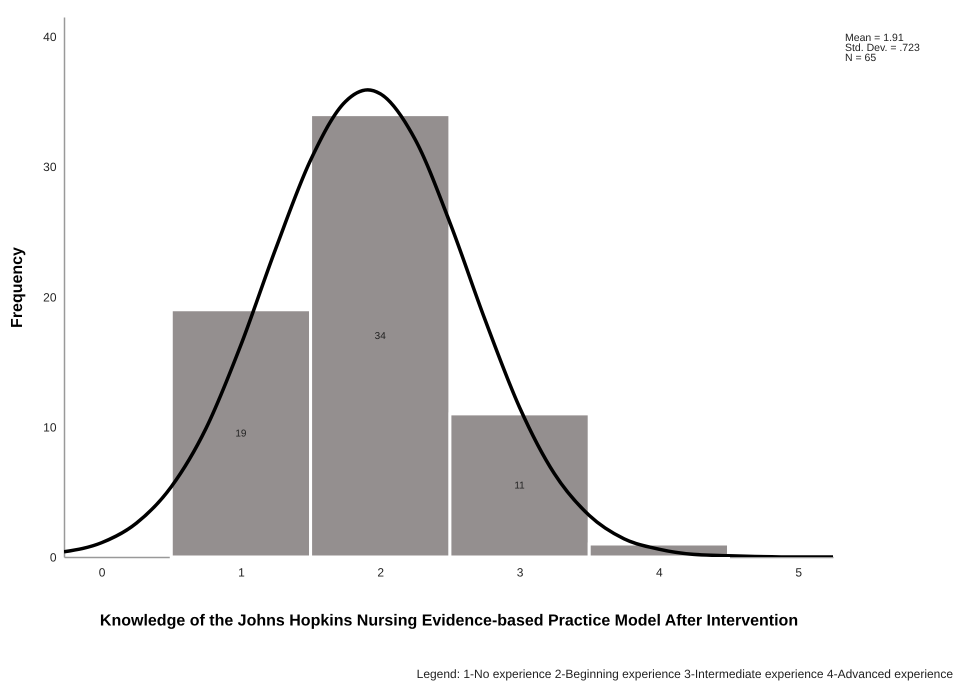  What do you see at coordinates (449, 621) in the screenshot?
I see `x-axis-title: Knowledge of the Johns Hopkins Nursing Evidence-based Practice Model After Intervention` at bounding box center [449, 621].